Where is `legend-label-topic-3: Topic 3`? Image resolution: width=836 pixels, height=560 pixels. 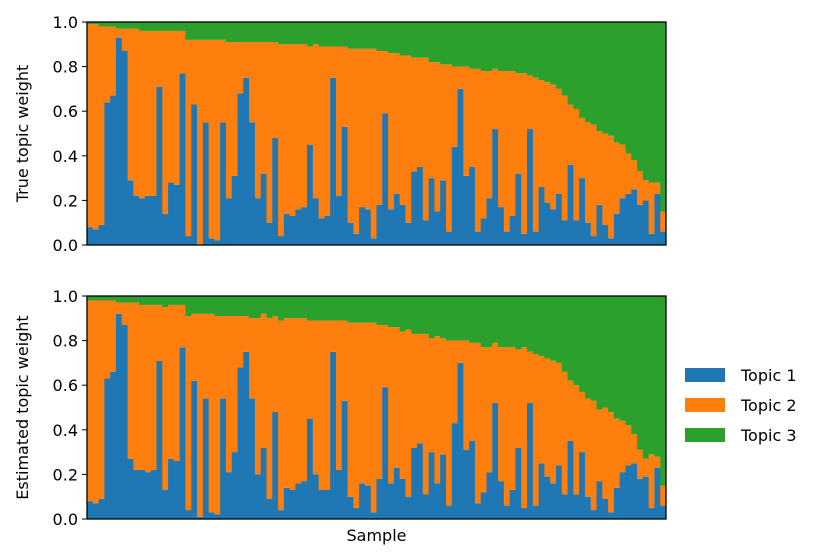
legend-label-topic-3: Topic 3 is located at coordinates (768, 435).